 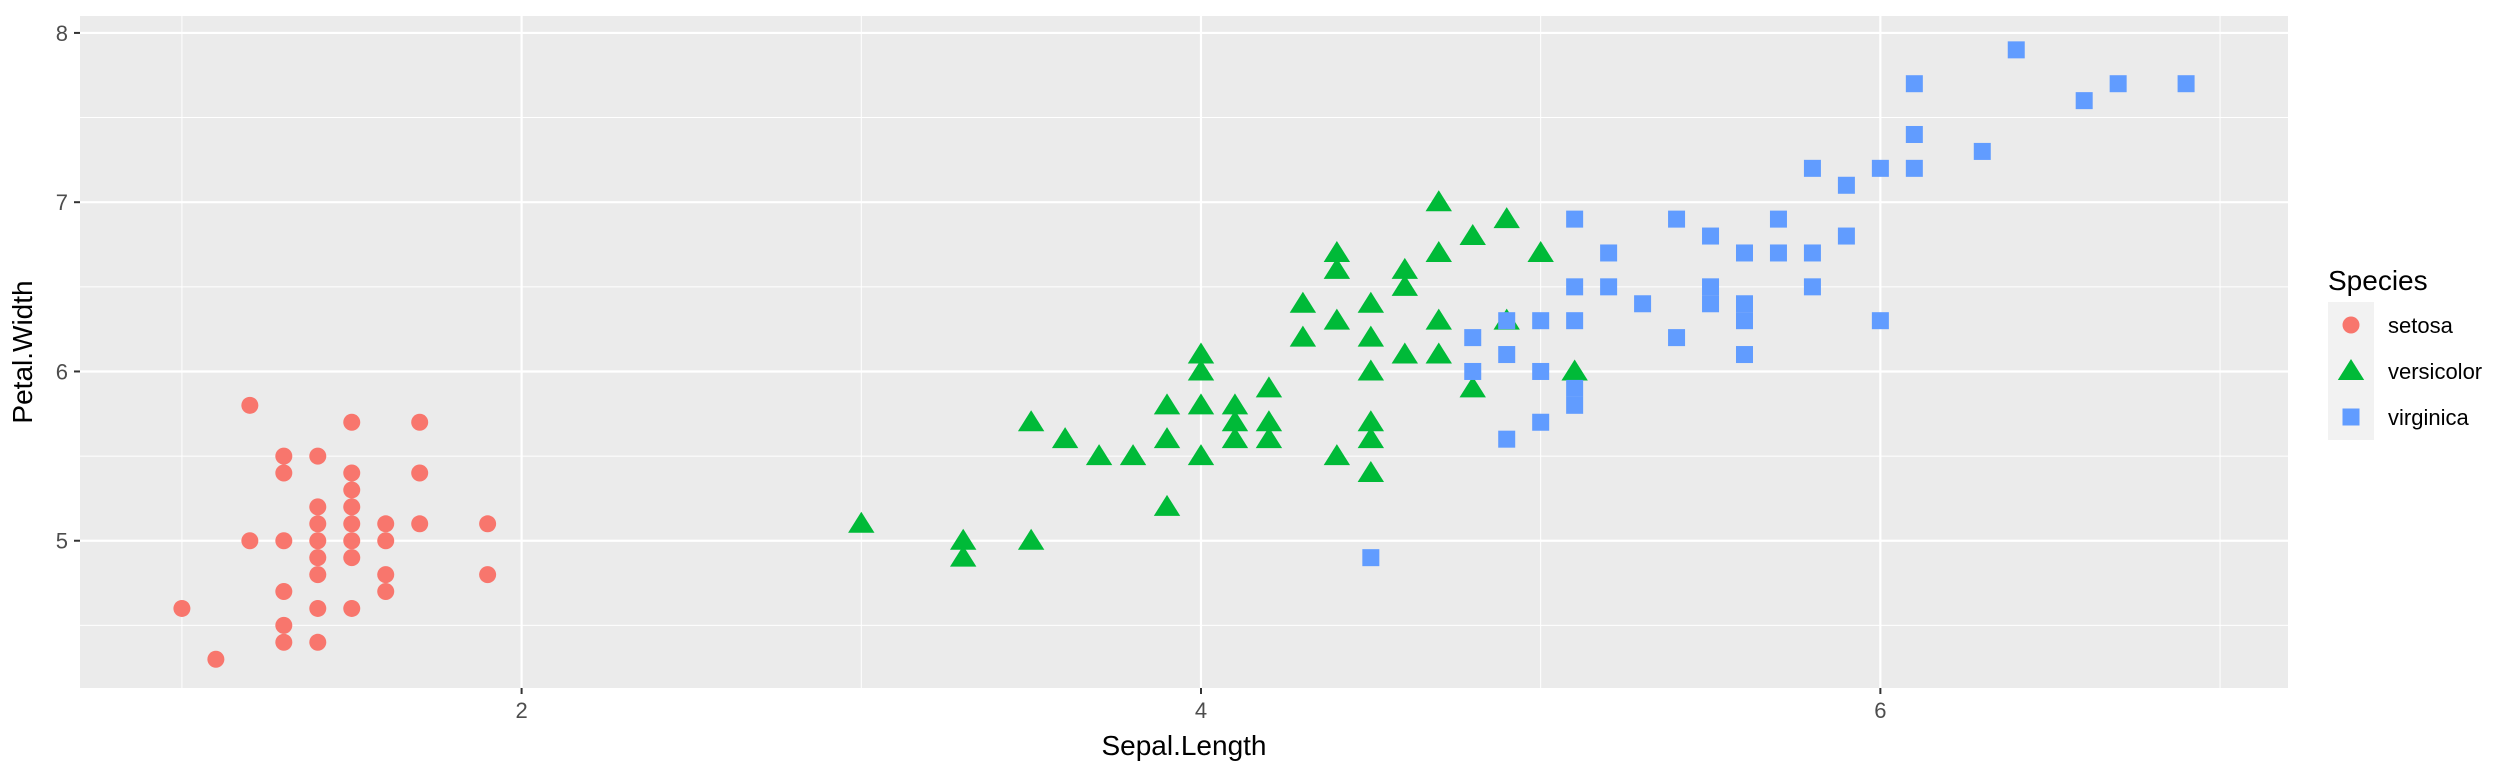 I want to click on x-tick-label: 6, so click(x=1880, y=710).